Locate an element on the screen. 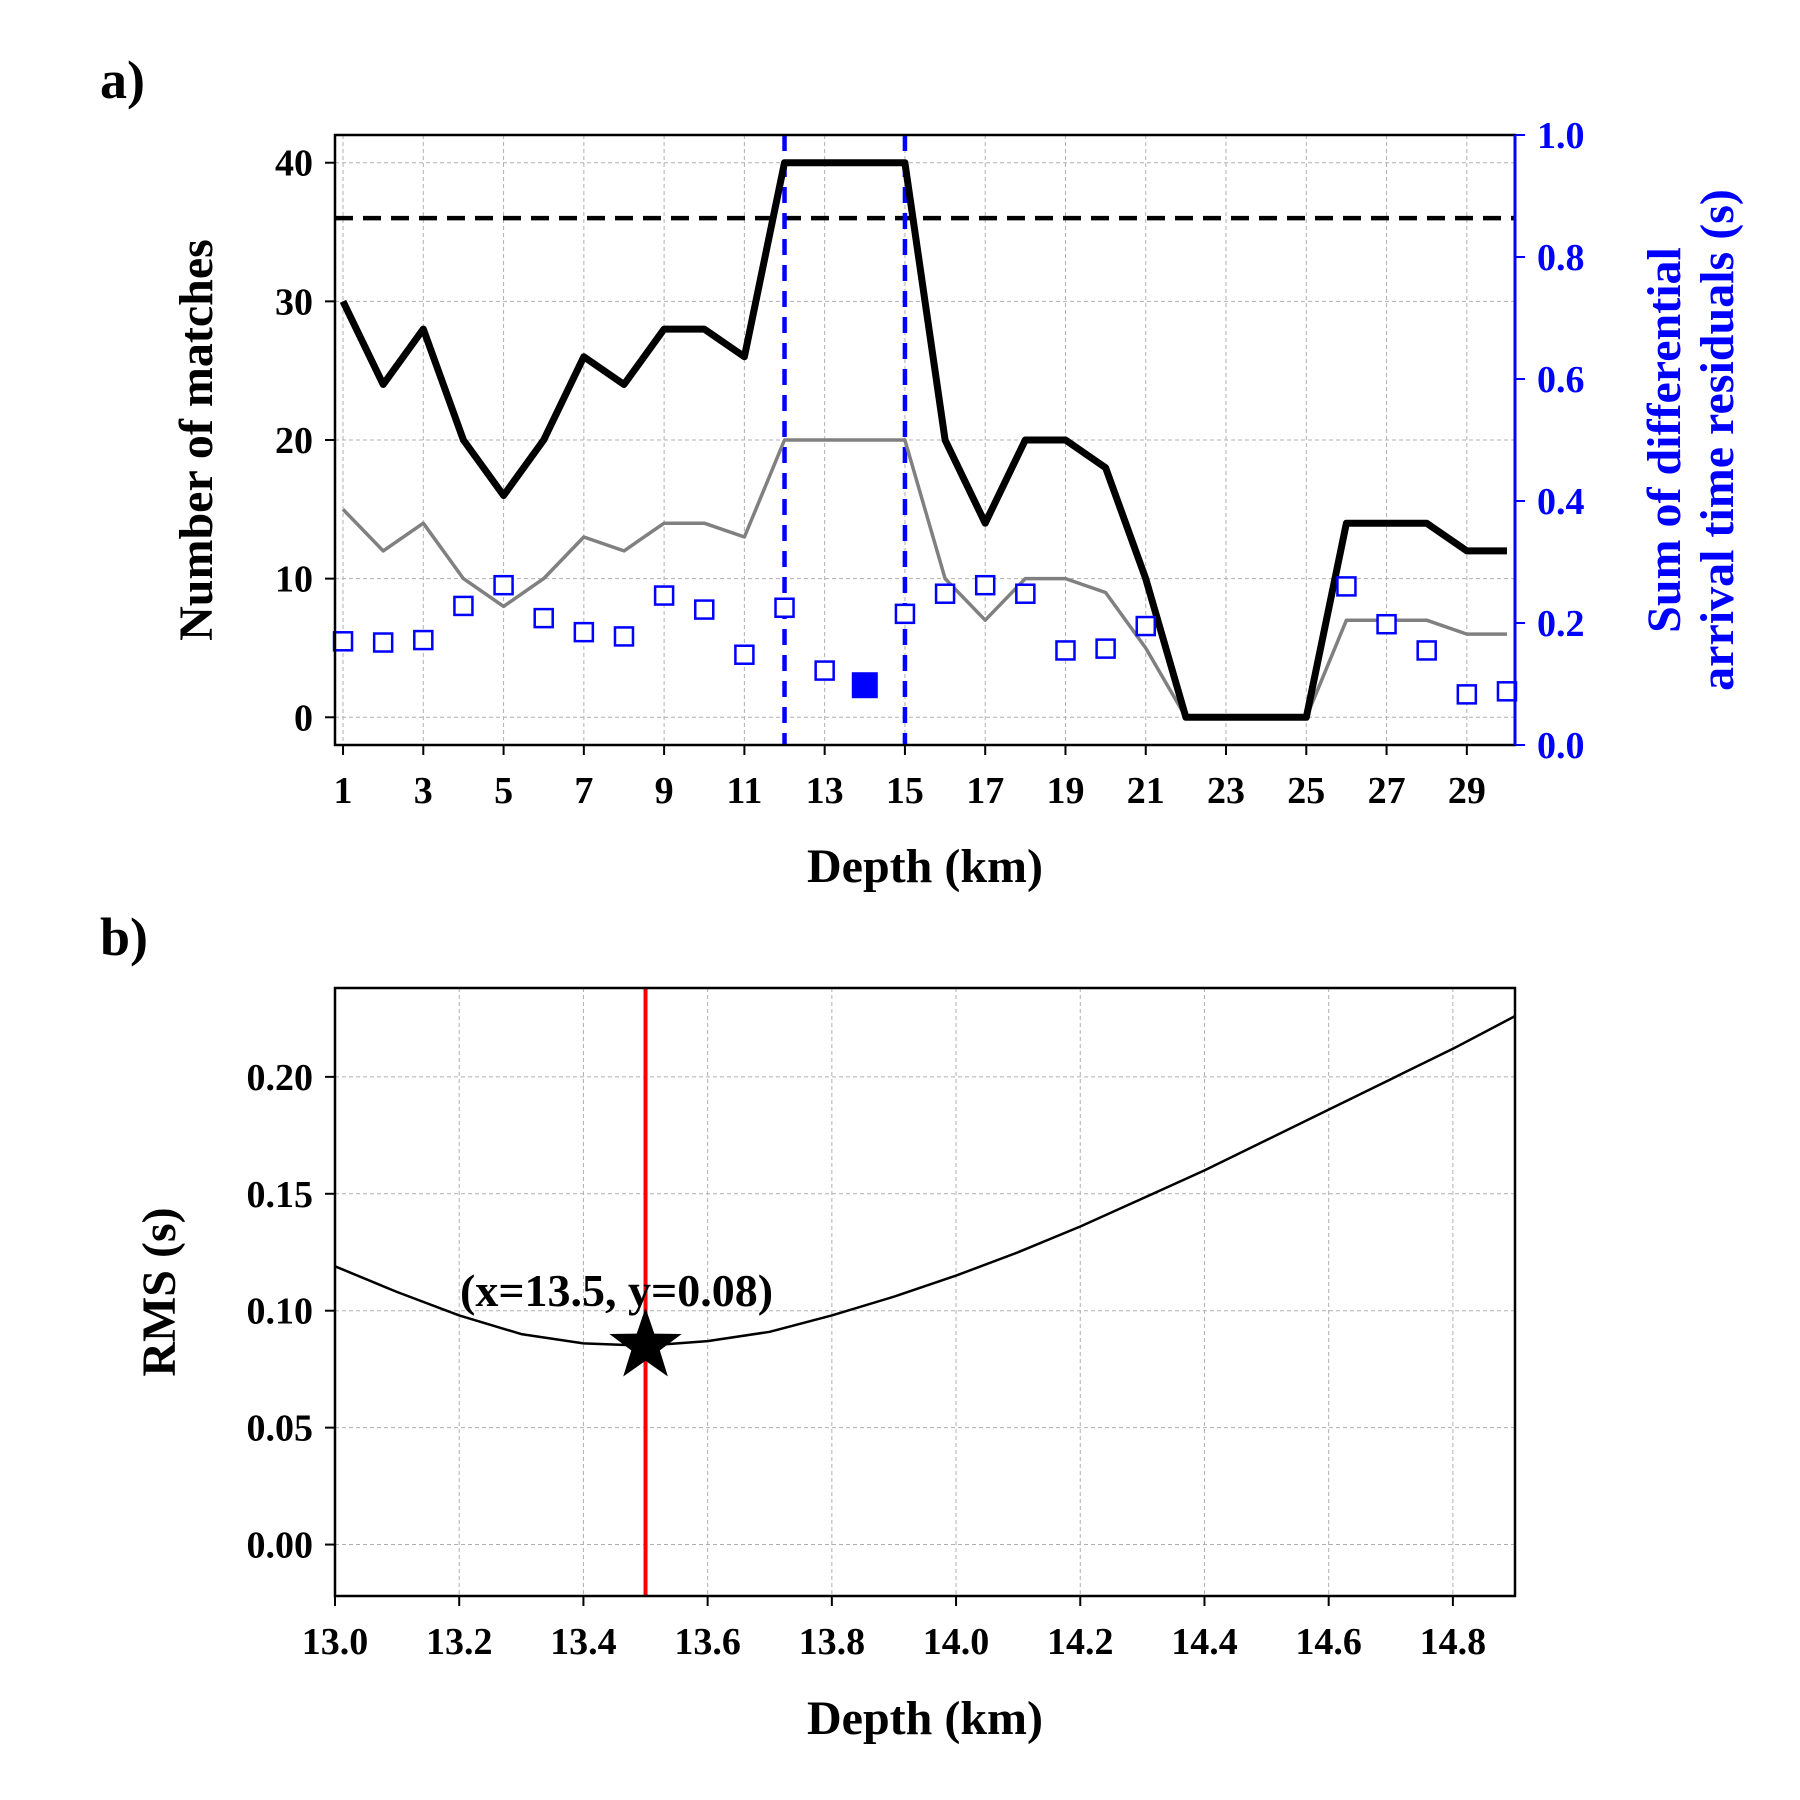  panel-b-x-tick-label: 13.6 is located at coordinates (707, 1642).